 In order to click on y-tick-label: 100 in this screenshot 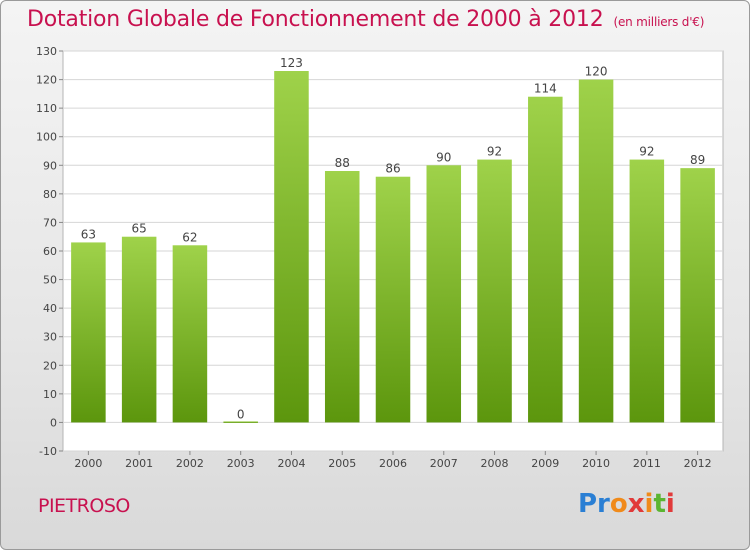, I will do `click(46, 137)`.